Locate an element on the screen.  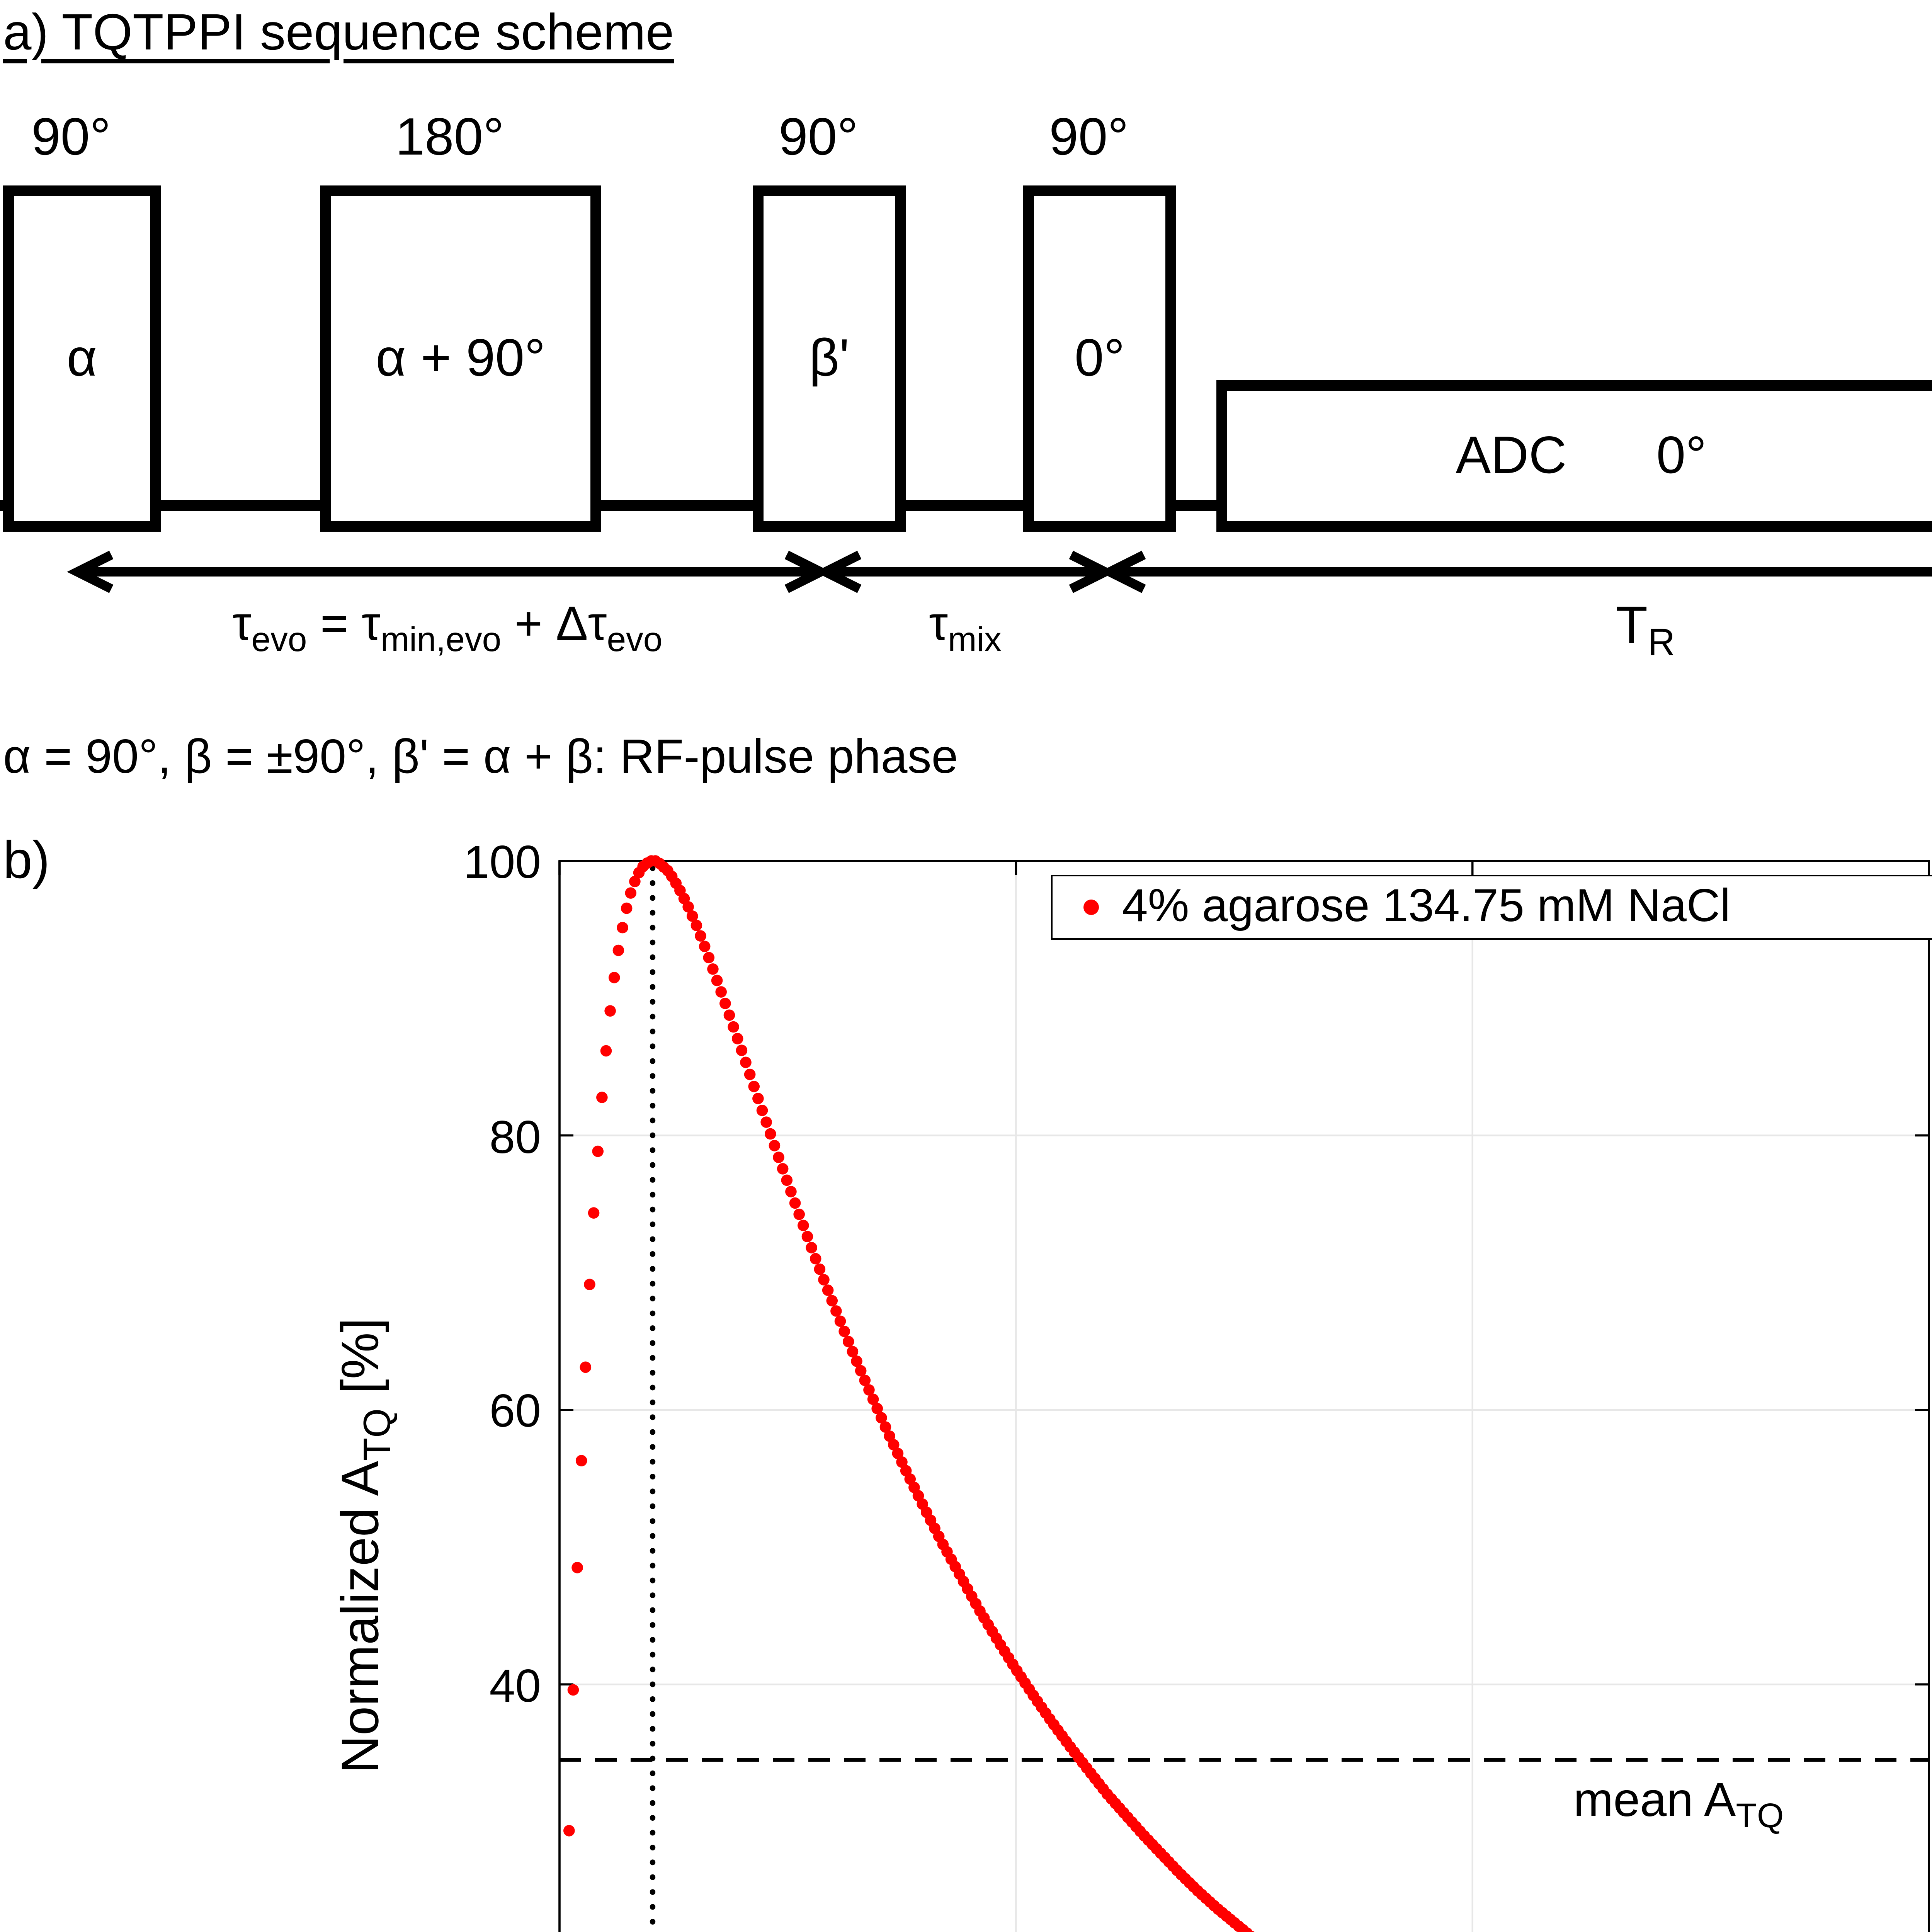
pulse-3-flip-label: 90° is located at coordinates (819, 137).